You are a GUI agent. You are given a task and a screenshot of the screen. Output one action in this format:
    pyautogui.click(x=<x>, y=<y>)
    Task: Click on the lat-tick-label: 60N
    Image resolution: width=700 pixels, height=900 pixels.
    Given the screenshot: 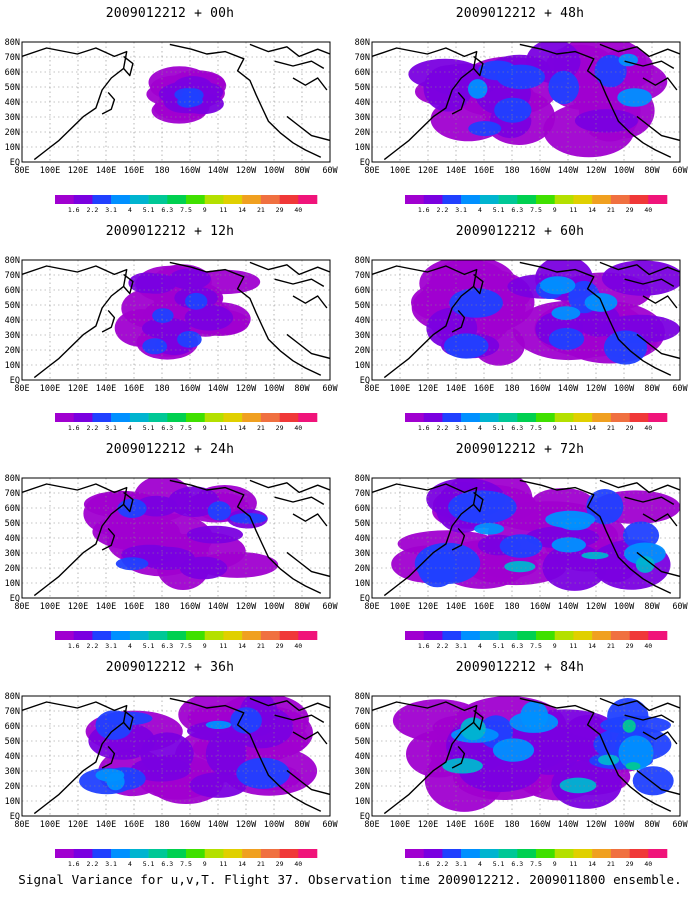 What is the action you would take?
    pyautogui.click(x=362, y=291)
    